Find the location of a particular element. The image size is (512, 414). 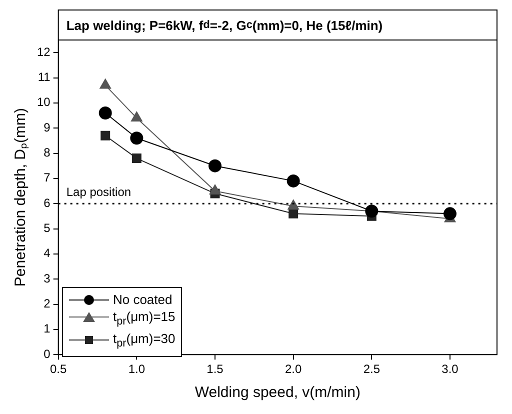

legend-label: t$_{pr}$(μm)=15 is located at coordinates (144, 318).